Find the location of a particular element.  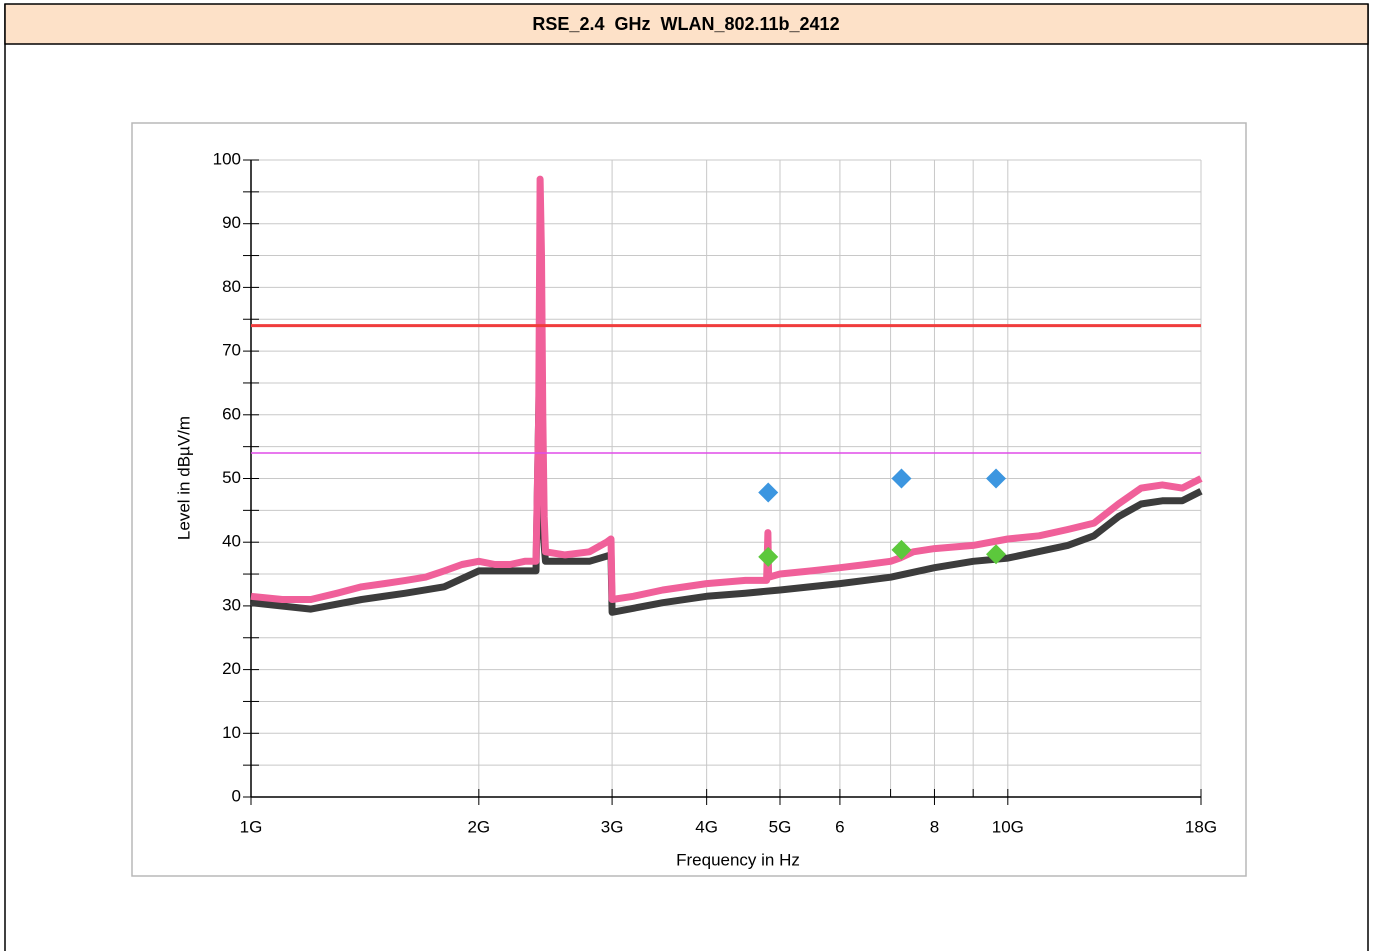

x-tick-label: 8 is located at coordinates (934, 826).